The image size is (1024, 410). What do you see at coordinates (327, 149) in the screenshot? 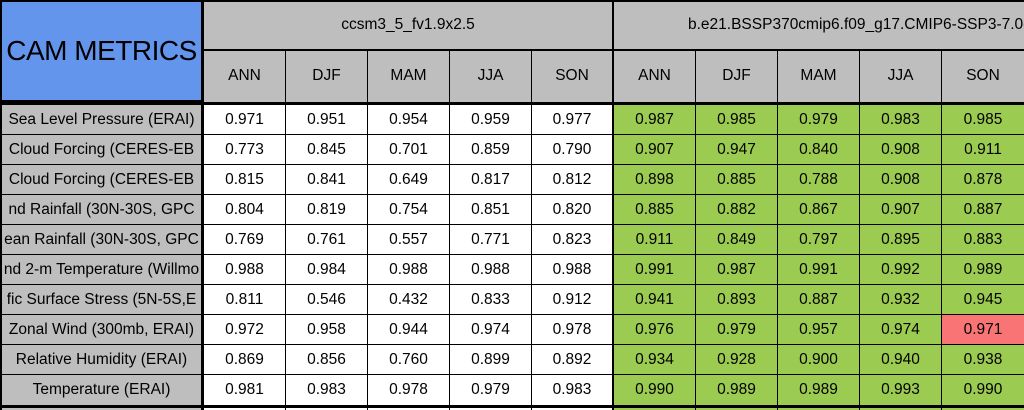
I see `metric-value-cell: 0.845` at bounding box center [327, 149].